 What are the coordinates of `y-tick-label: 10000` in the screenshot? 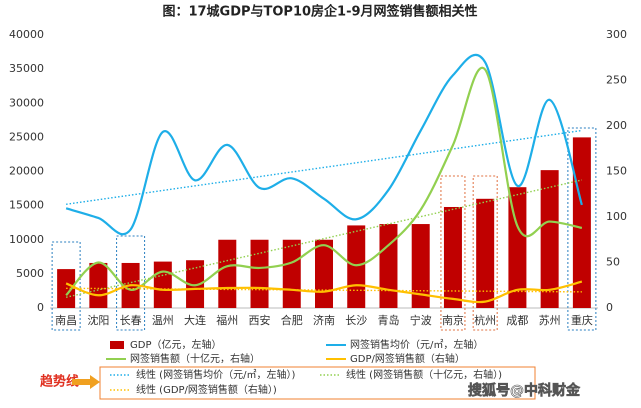 It's located at (26, 239).